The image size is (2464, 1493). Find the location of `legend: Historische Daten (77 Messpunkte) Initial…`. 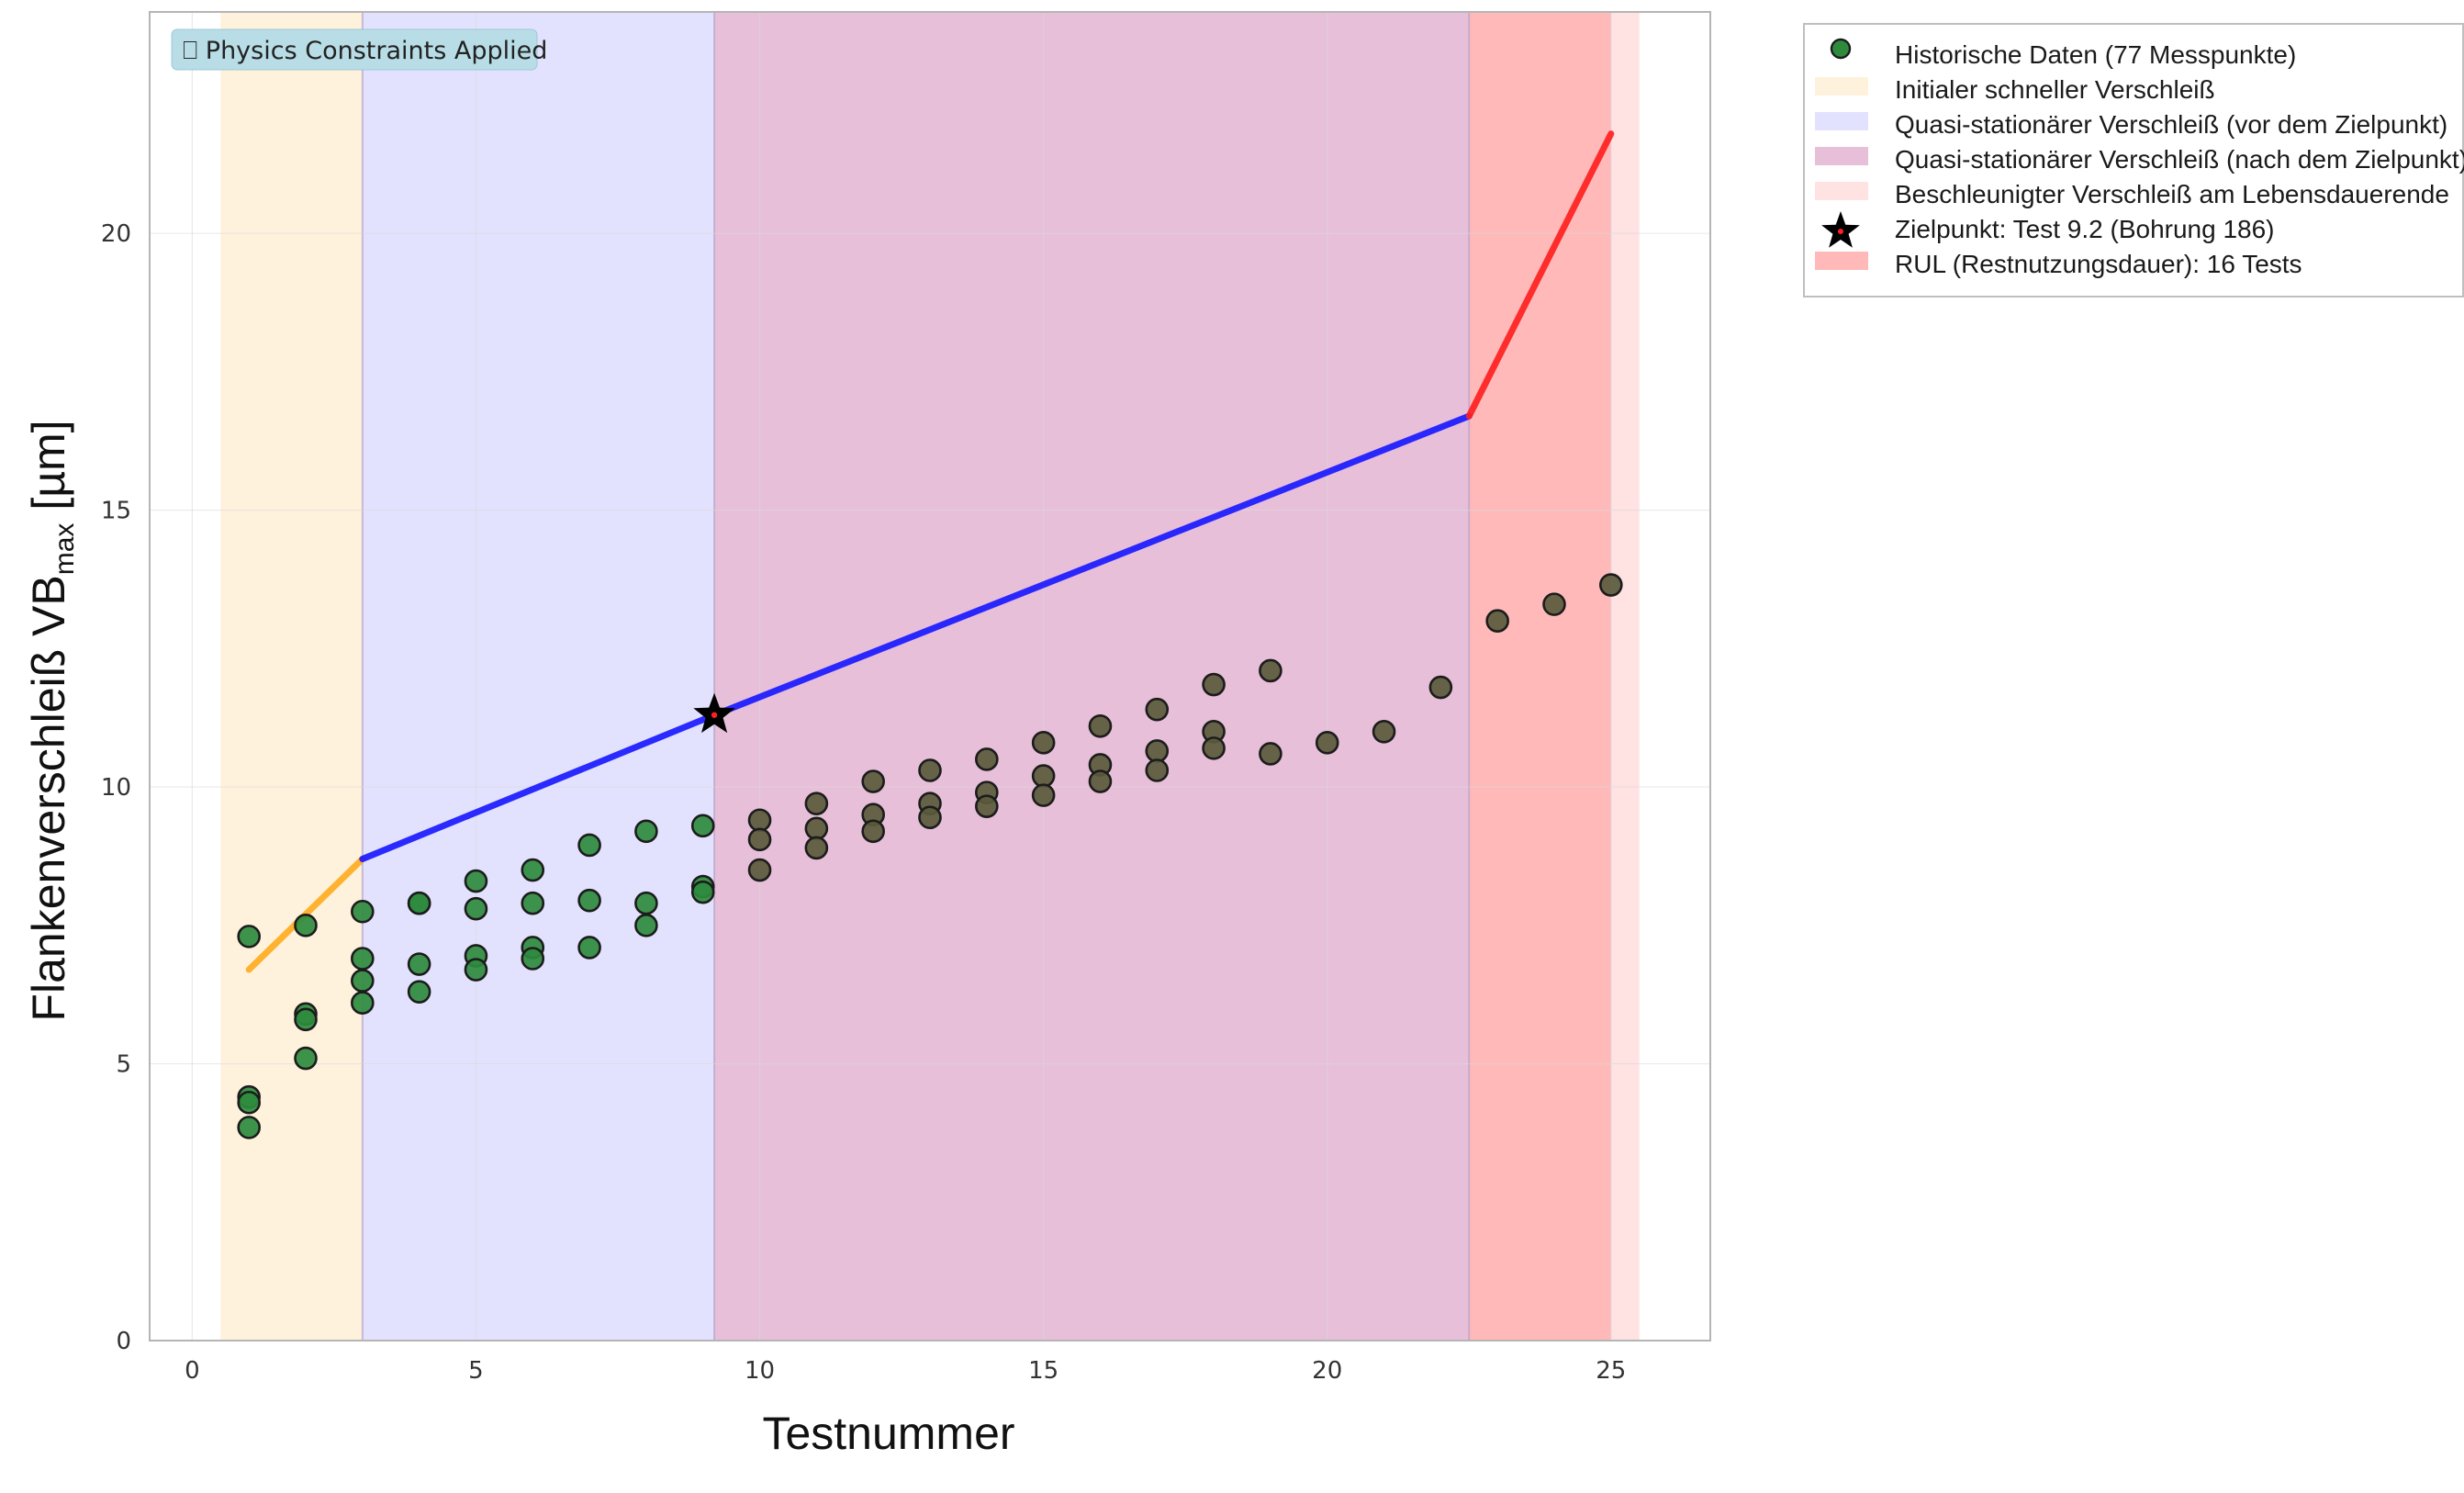

legend: Historische Daten (77 Messpunkte) Initial… is located at coordinates (2133, 160).